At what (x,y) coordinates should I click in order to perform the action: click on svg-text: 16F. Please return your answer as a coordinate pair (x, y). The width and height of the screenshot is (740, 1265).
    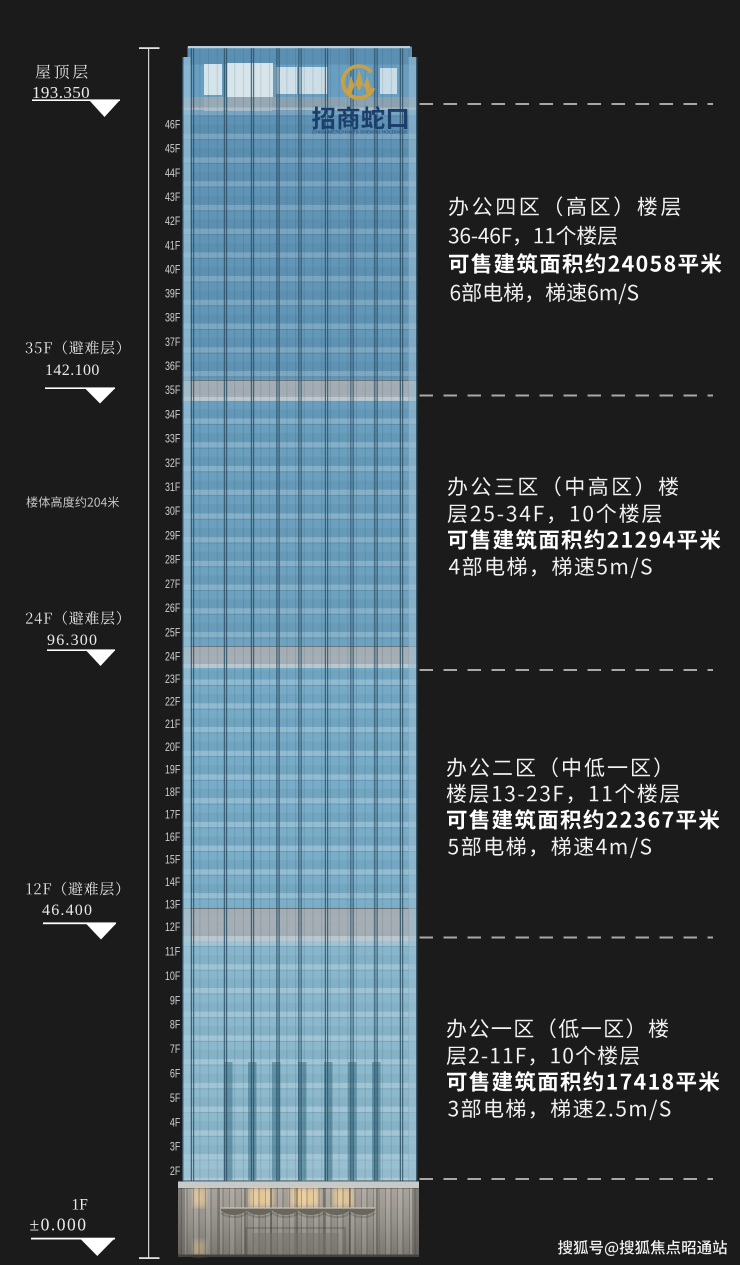
    Looking at the image, I should click on (172, 838).